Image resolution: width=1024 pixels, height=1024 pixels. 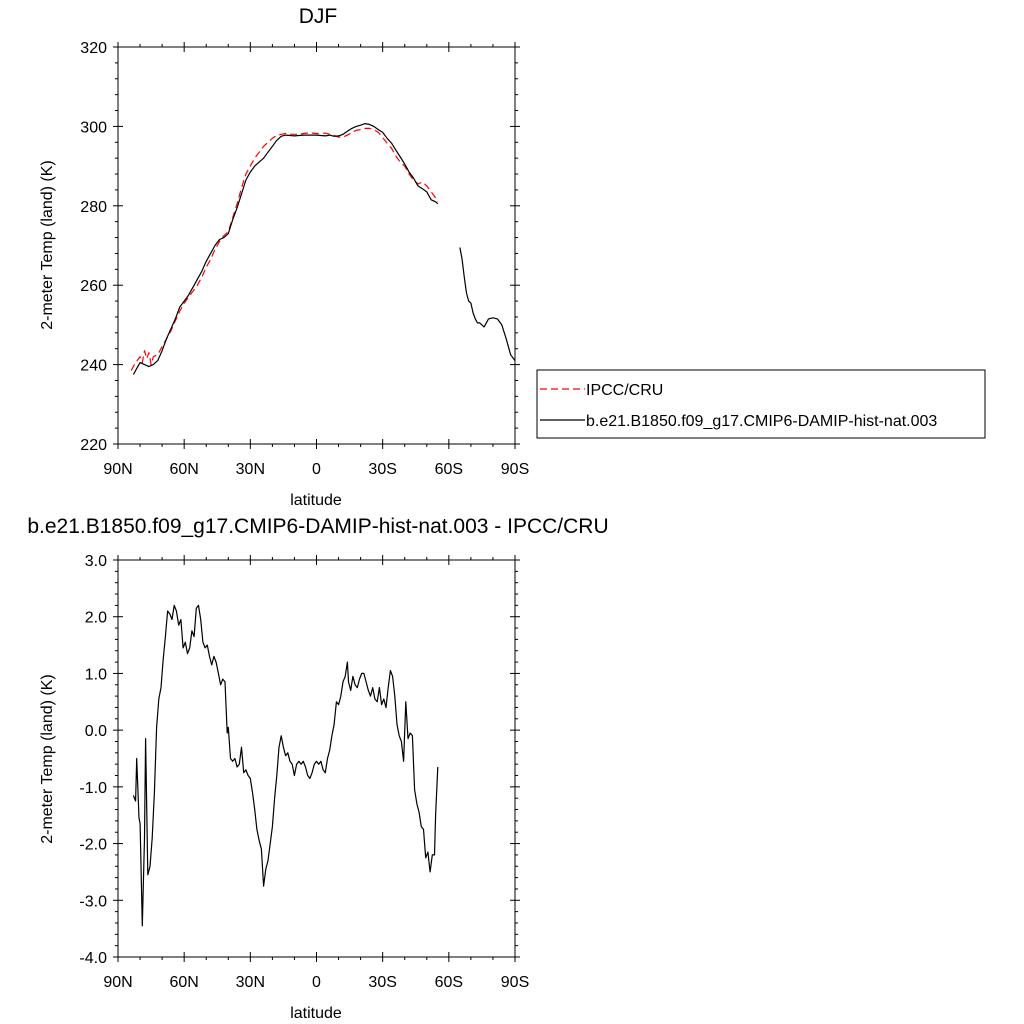 I want to click on top-y-tick-label: 280, so click(x=93, y=207).